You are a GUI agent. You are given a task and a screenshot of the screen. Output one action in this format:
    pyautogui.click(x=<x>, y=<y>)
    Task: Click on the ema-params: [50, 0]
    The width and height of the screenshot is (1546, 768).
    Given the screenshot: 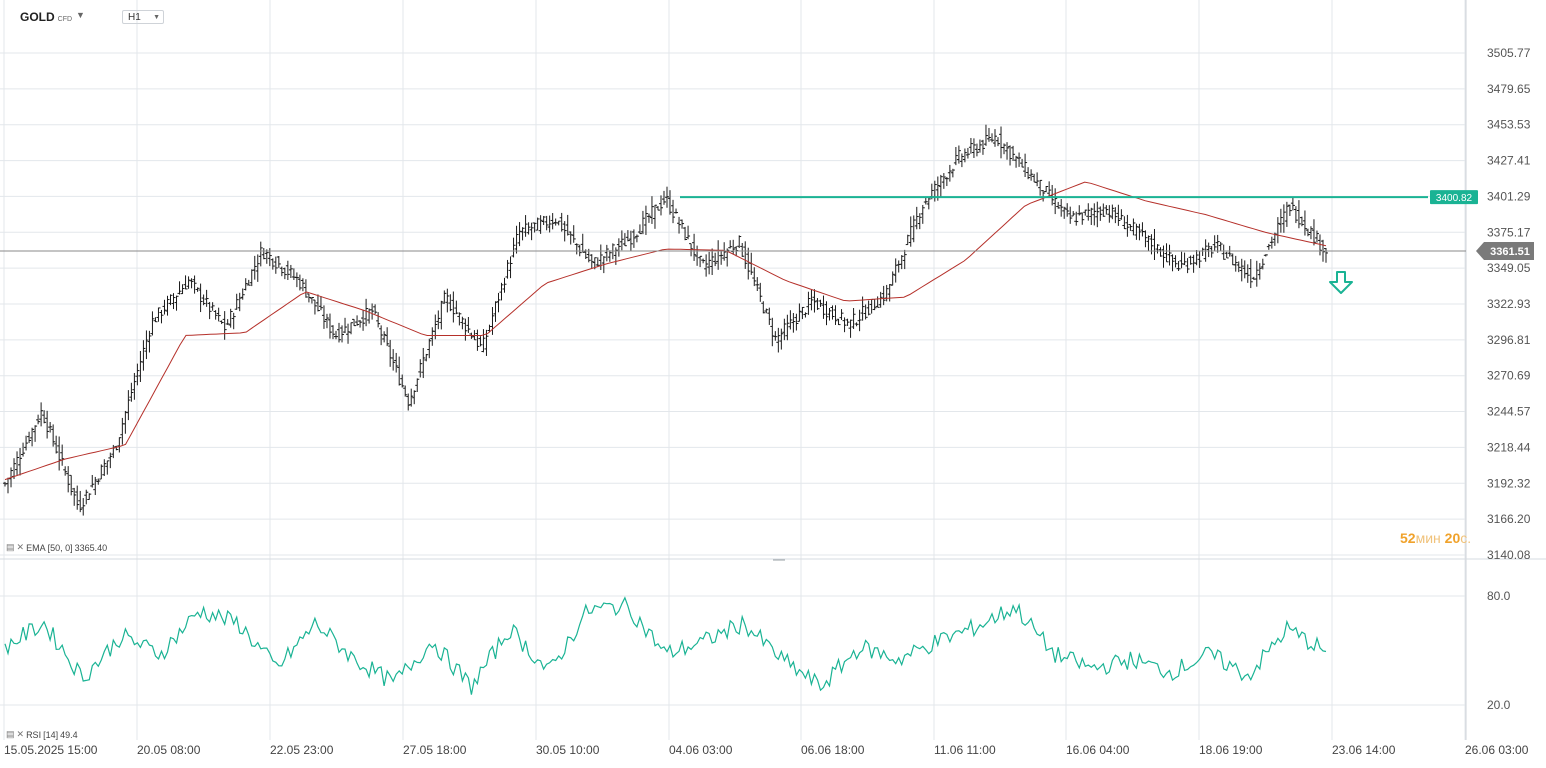 What is the action you would take?
    pyautogui.click(x=60, y=547)
    